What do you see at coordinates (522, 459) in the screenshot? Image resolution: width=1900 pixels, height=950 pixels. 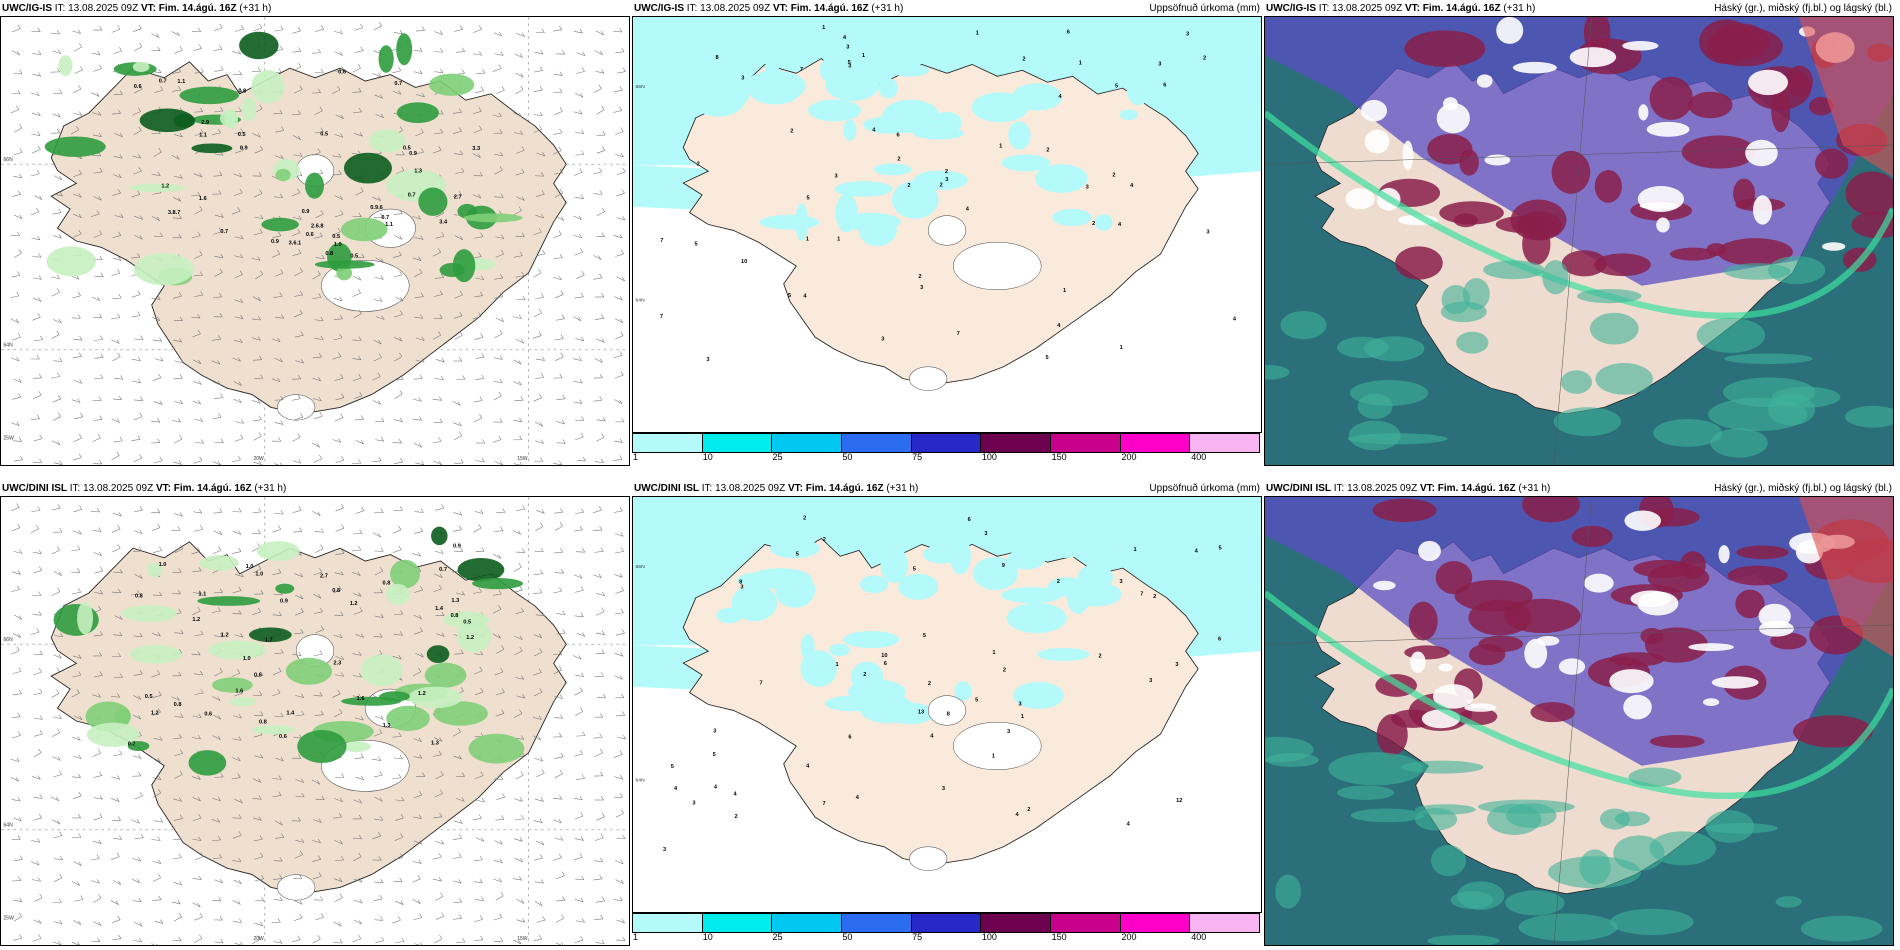 I see `lon-label-15w: 15W` at bounding box center [522, 459].